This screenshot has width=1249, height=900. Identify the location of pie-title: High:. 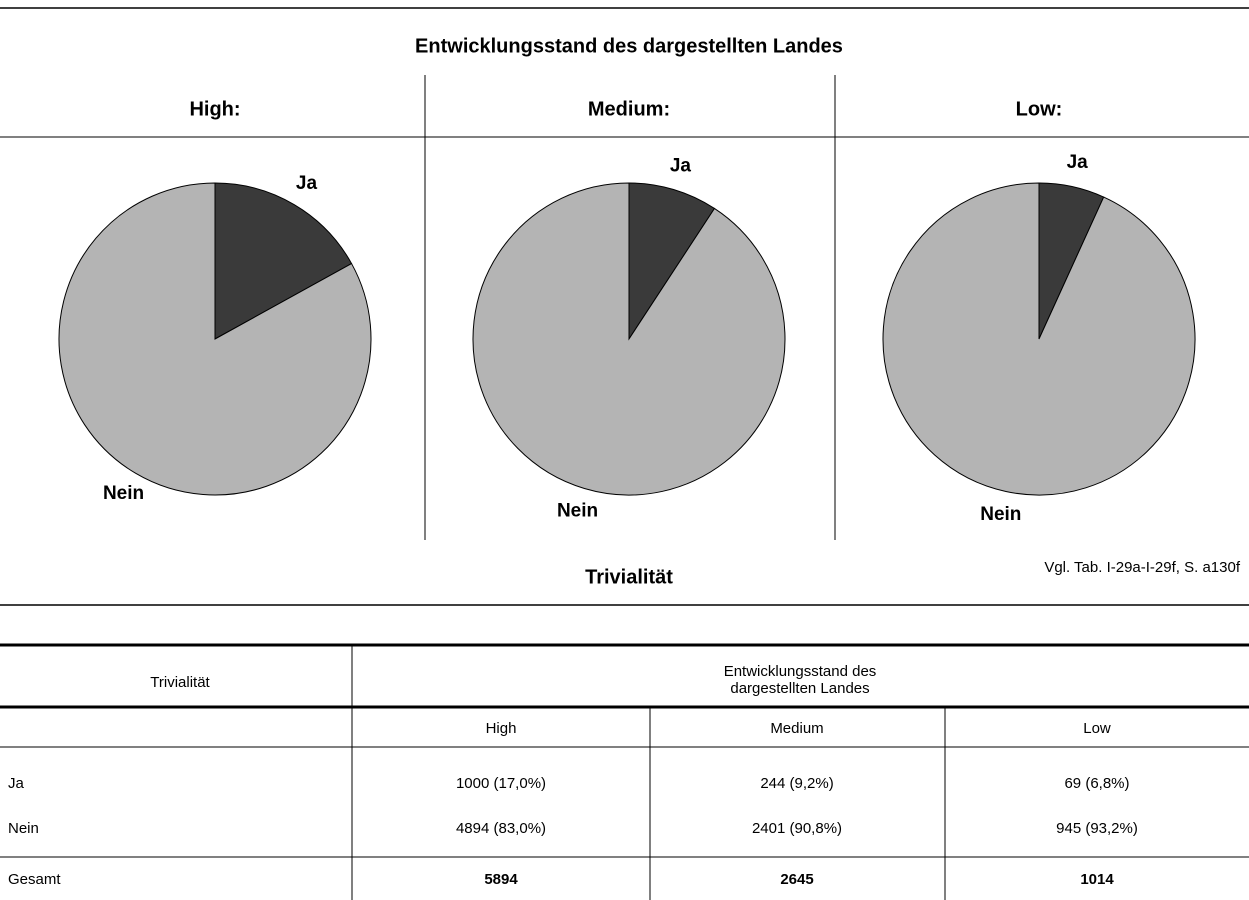
(214, 109).